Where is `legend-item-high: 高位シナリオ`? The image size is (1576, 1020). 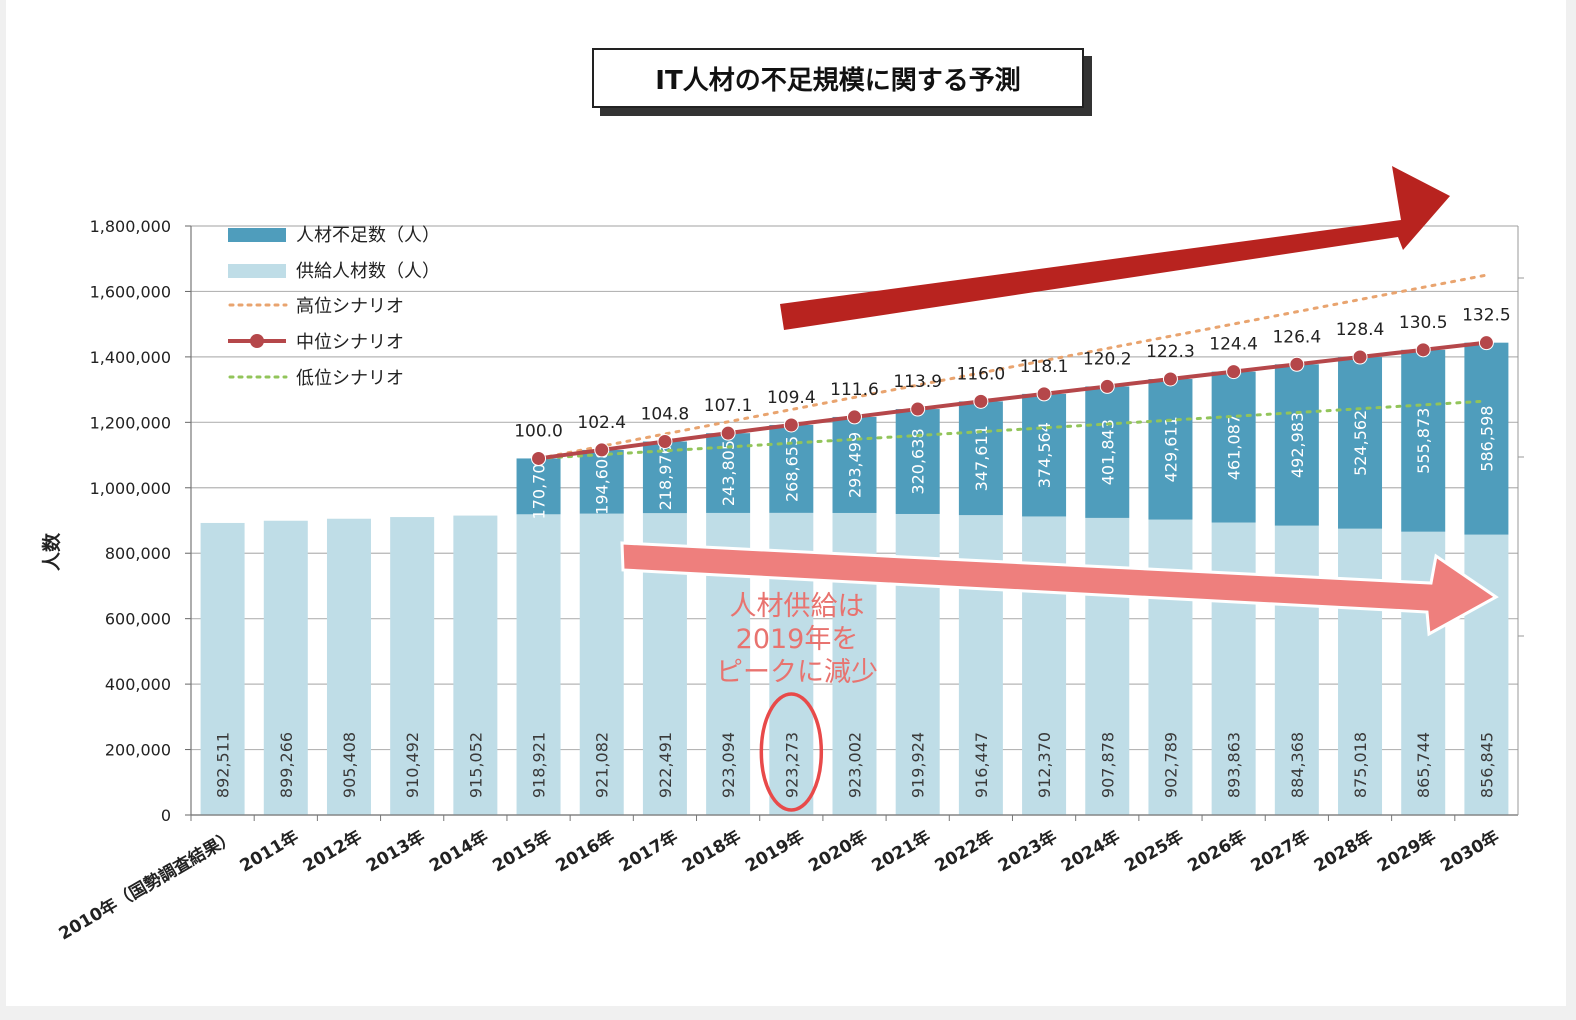 legend-item-high: 高位シナリオ is located at coordinates (316, 305).